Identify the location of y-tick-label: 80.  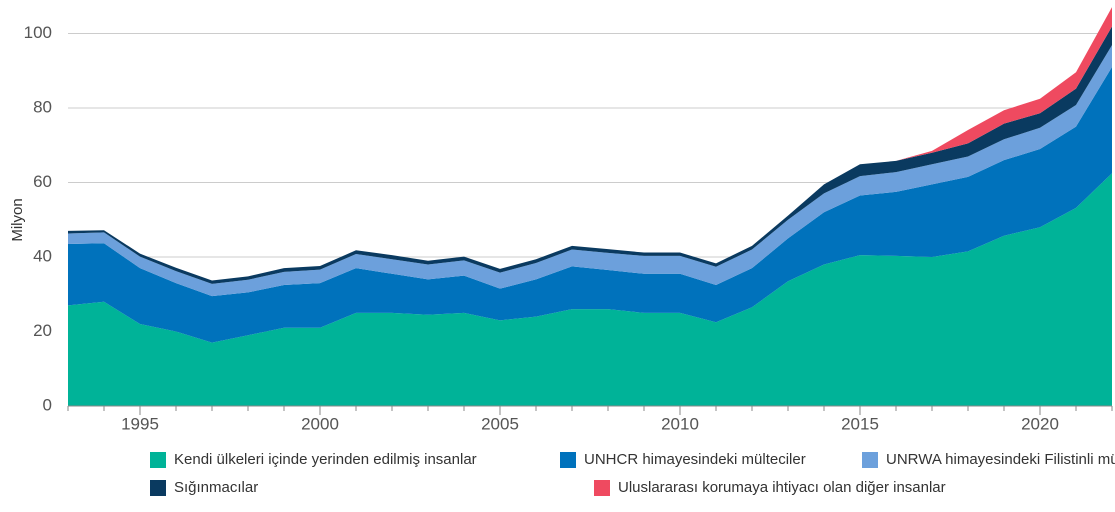
(42, 107).